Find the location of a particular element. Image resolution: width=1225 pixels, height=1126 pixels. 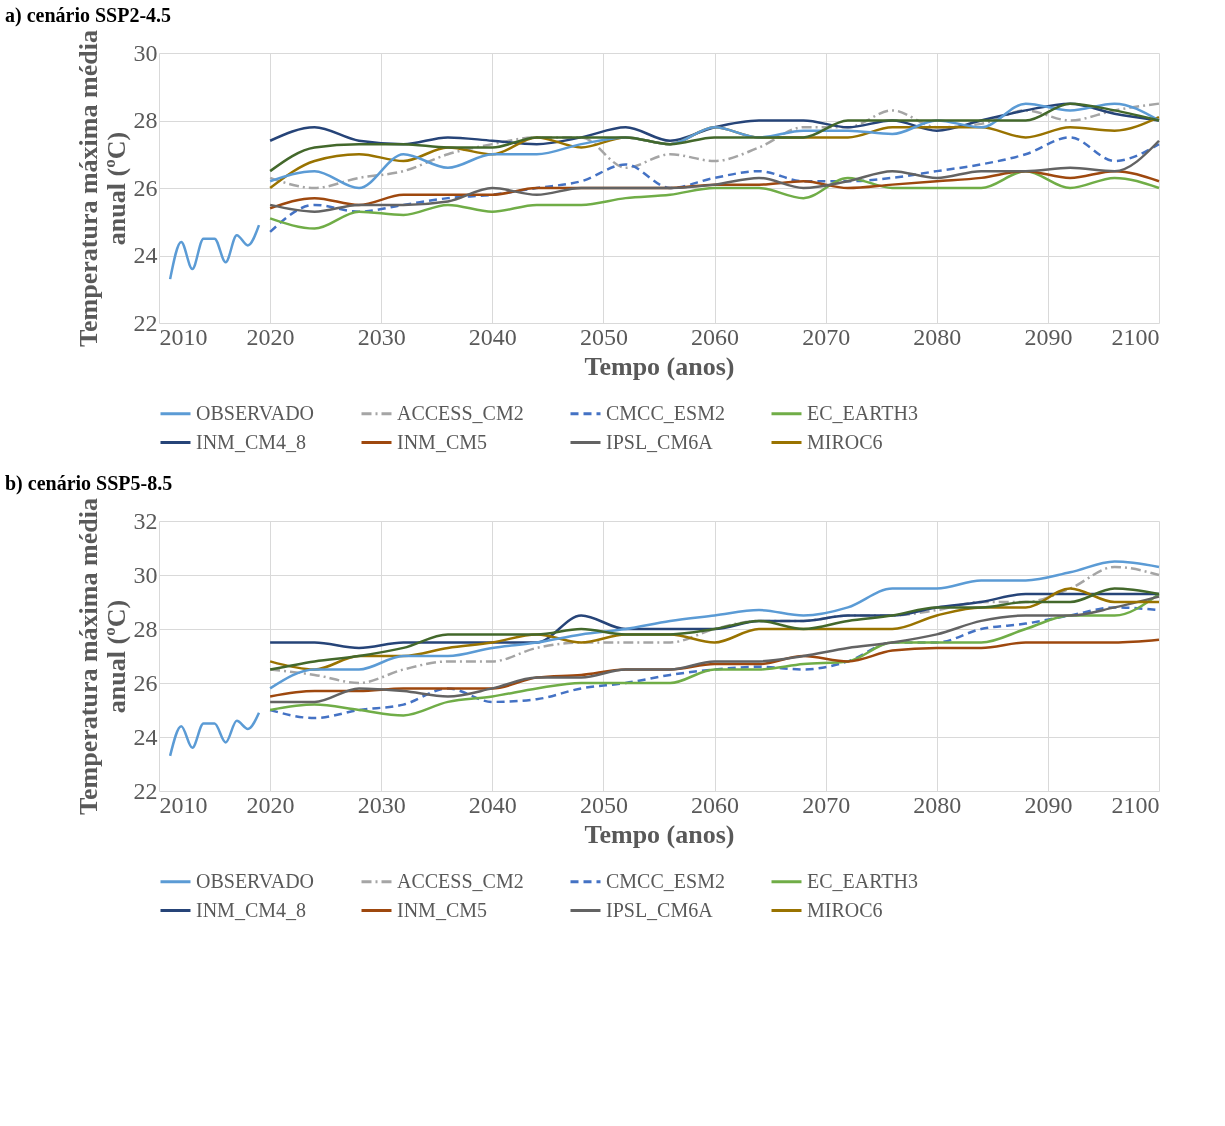

y-tick-label: 32 is located at coordinates (145, 520).